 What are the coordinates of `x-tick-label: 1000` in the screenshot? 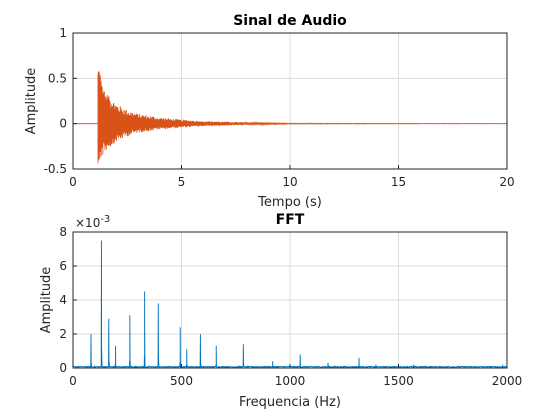 It's located at (290, 381).